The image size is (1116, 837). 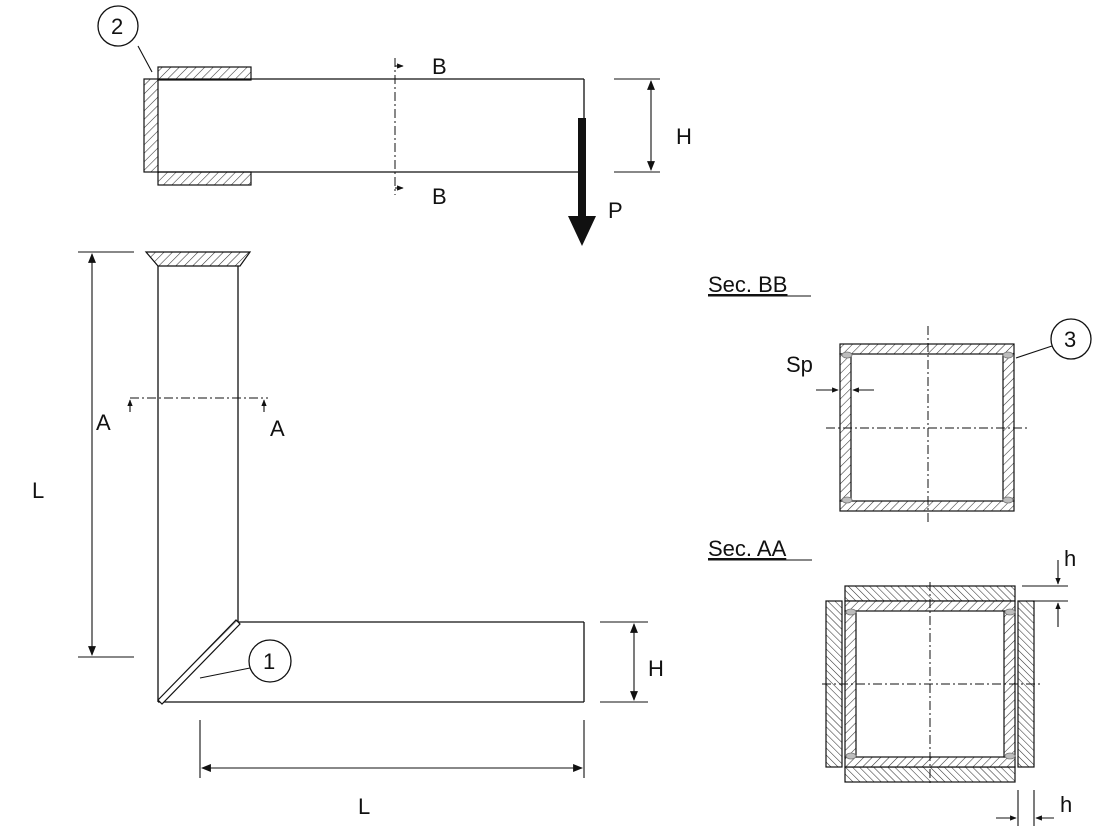 What do you see at coordinates (1010, 612) in the screenshot?
I see `sec-aa-weld-tr` at bounding box center [1010, 612].